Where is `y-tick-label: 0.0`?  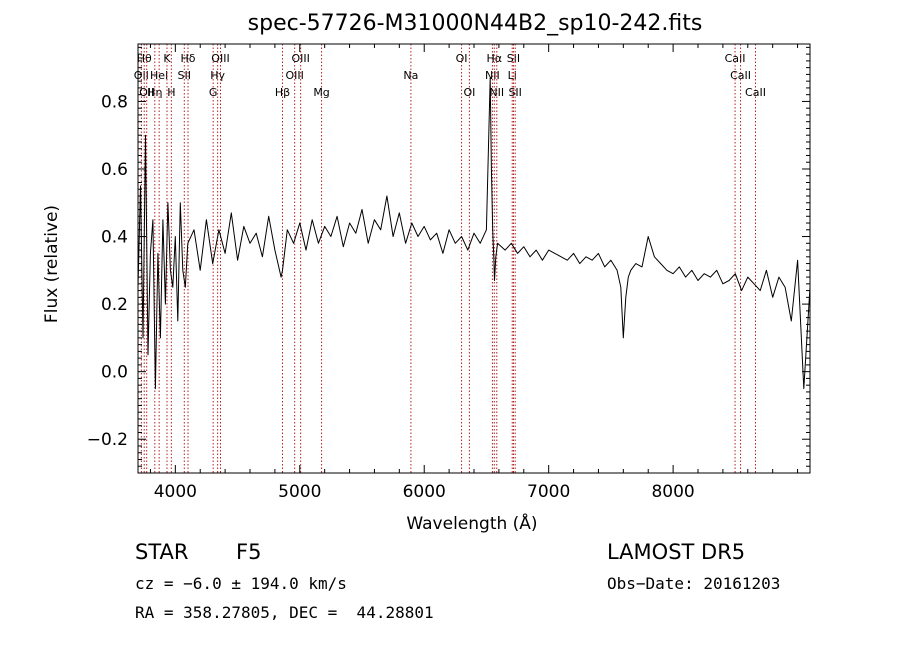 y-tick-label: 0.0 is located at coordinates (114, 373).